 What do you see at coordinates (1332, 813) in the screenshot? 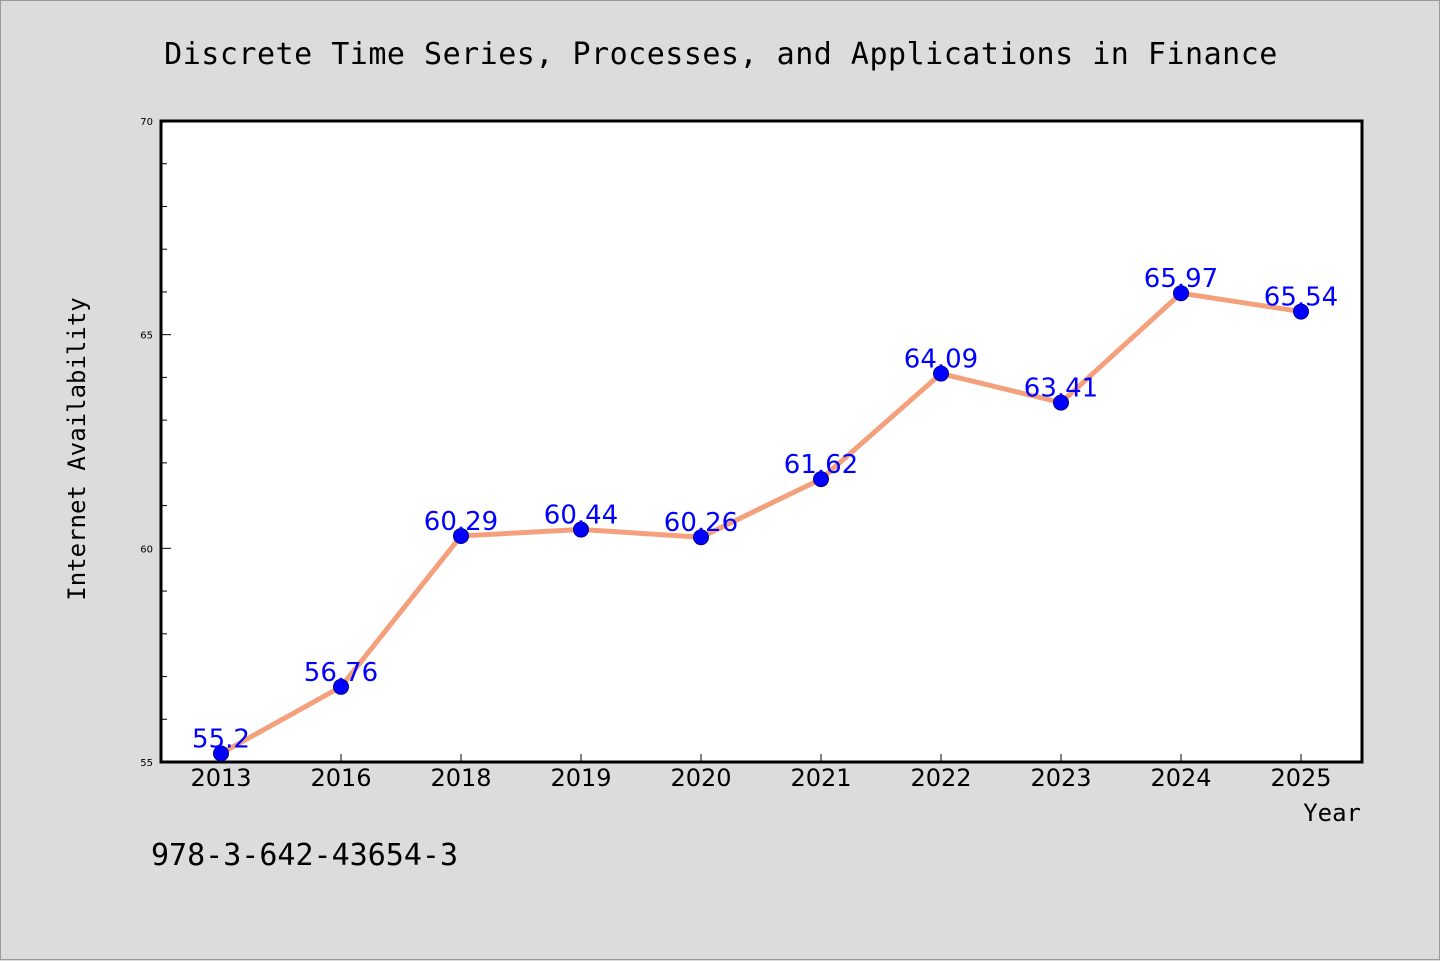
I see `x-axis-label: Year` at bounding box center [1332, 813].